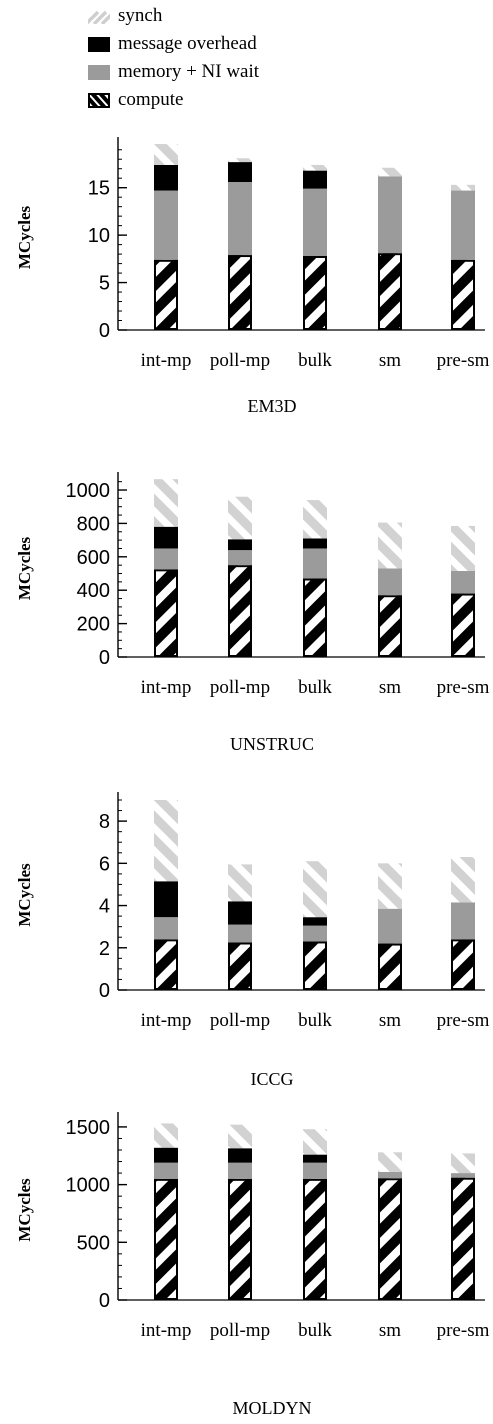 This screenshot has width=493, height=1424. What do you see at coordinates (187, 43) in the screenshot?
I see `legend-label: message overhead` at bounding box center [187, 43].